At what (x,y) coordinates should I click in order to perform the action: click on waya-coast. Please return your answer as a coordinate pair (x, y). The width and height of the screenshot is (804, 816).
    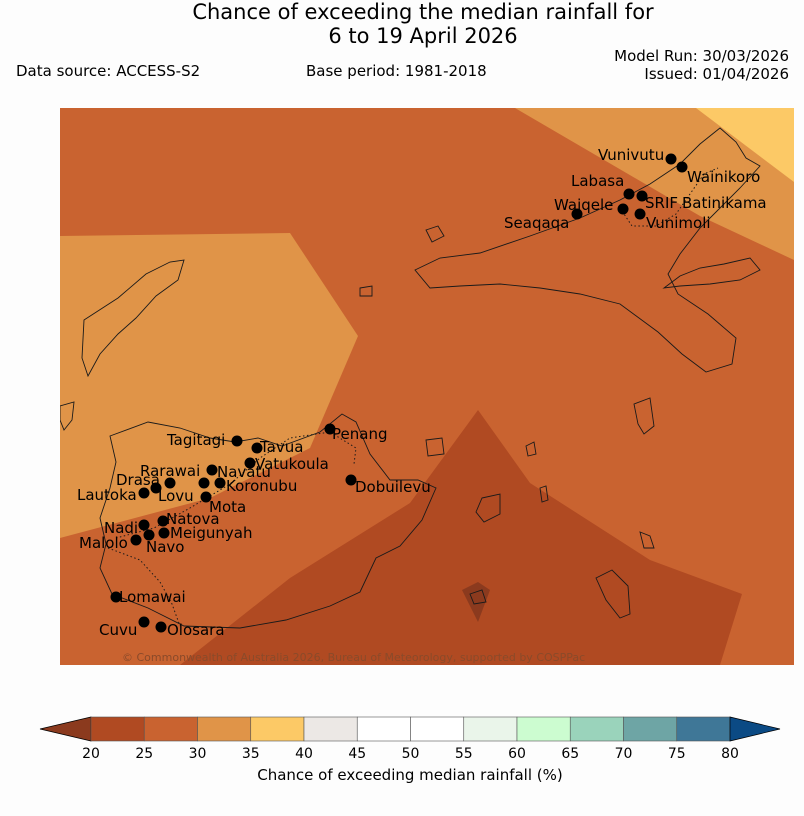
    Looking at the image, I should click on (67, 416).